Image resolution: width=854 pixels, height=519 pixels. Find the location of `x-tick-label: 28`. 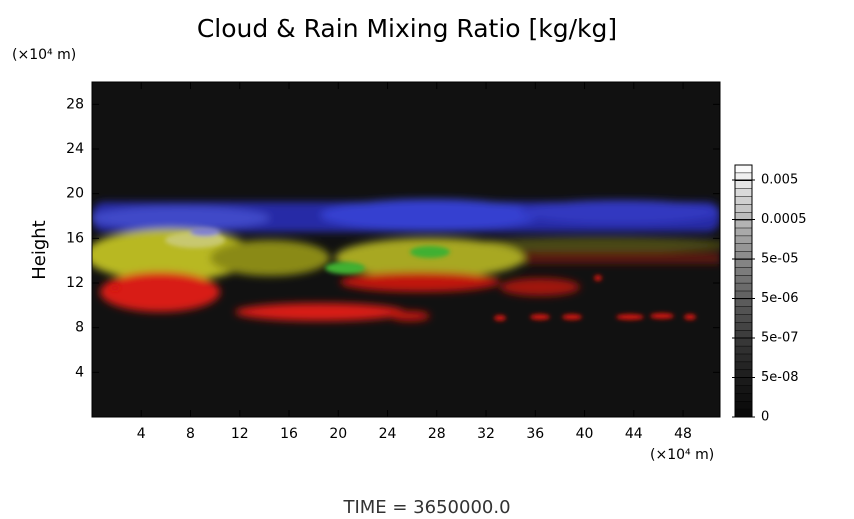

x-tick-label: 28 is located at coordinates (437, 434).